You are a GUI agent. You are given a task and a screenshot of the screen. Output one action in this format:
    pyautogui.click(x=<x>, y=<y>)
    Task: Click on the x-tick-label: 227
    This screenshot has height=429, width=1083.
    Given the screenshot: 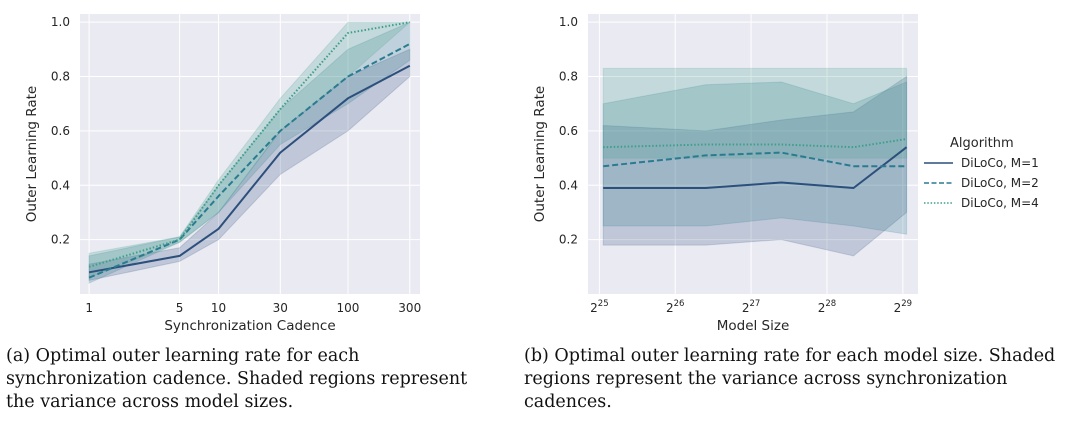 What is the action you would take?
    pyautogui.click(x=751, y=307)
    